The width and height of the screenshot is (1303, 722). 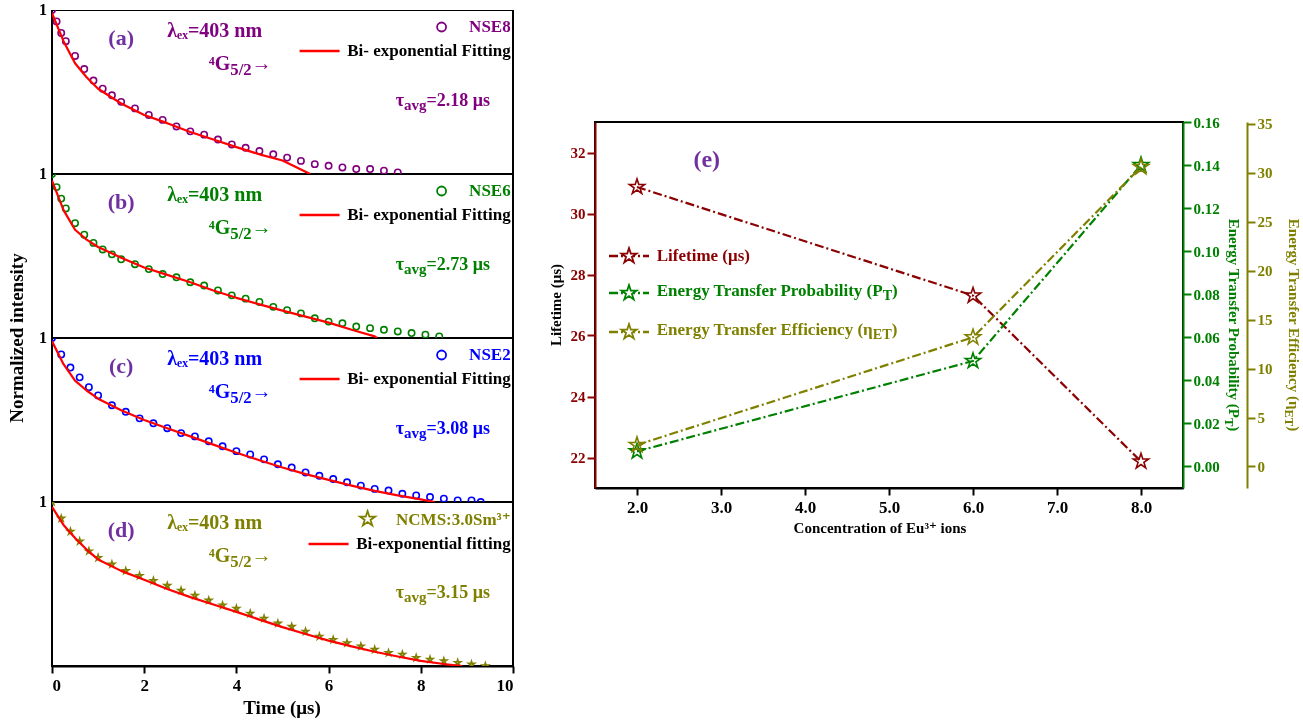 I want to click on legend-label: Energy Transfer Probability (P$_{T}$), so click(x=777, y=293).